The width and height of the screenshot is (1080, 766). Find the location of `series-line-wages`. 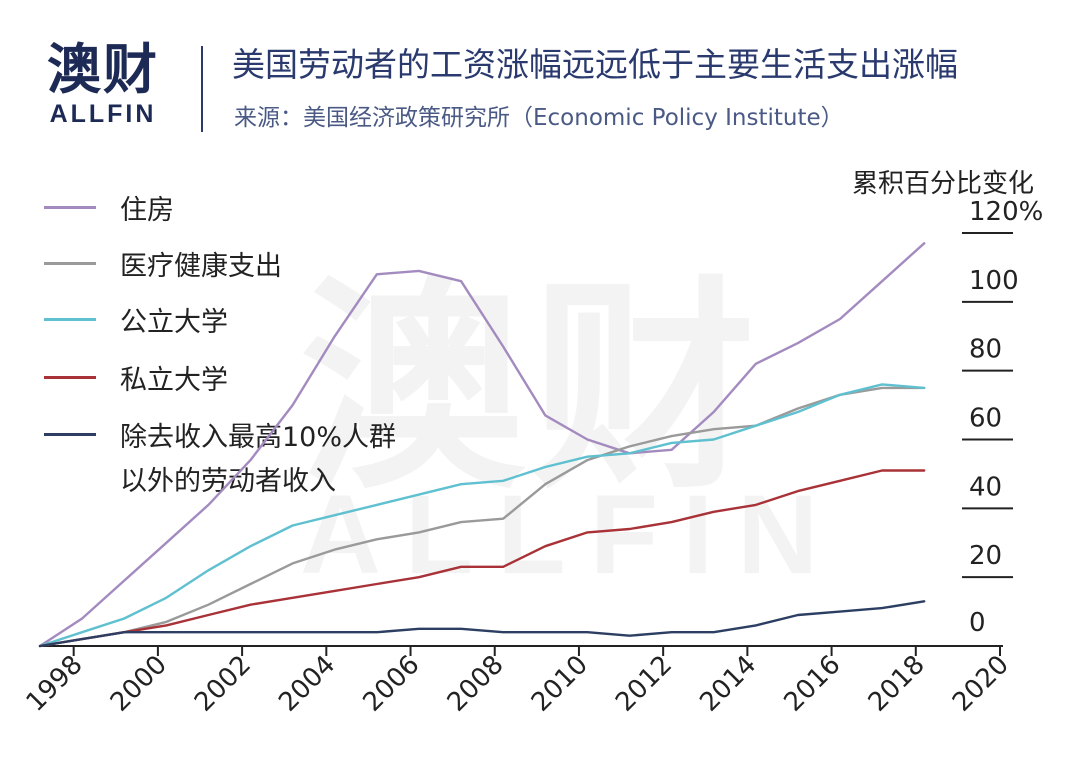

series-line-wages is located at coordinates (482, 624).